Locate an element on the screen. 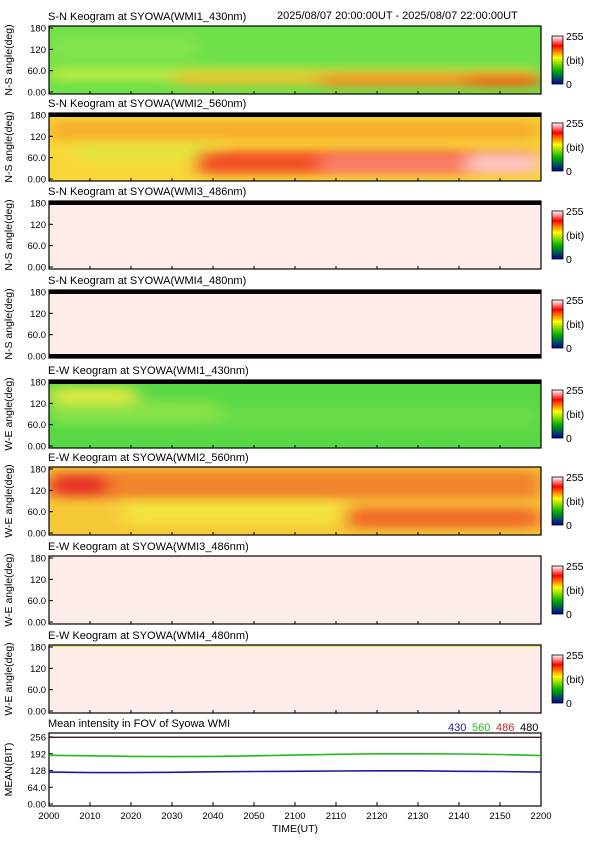  panel-title: Mean intensity in FOV of Syowa WMI is located at coordinates (139, 724).